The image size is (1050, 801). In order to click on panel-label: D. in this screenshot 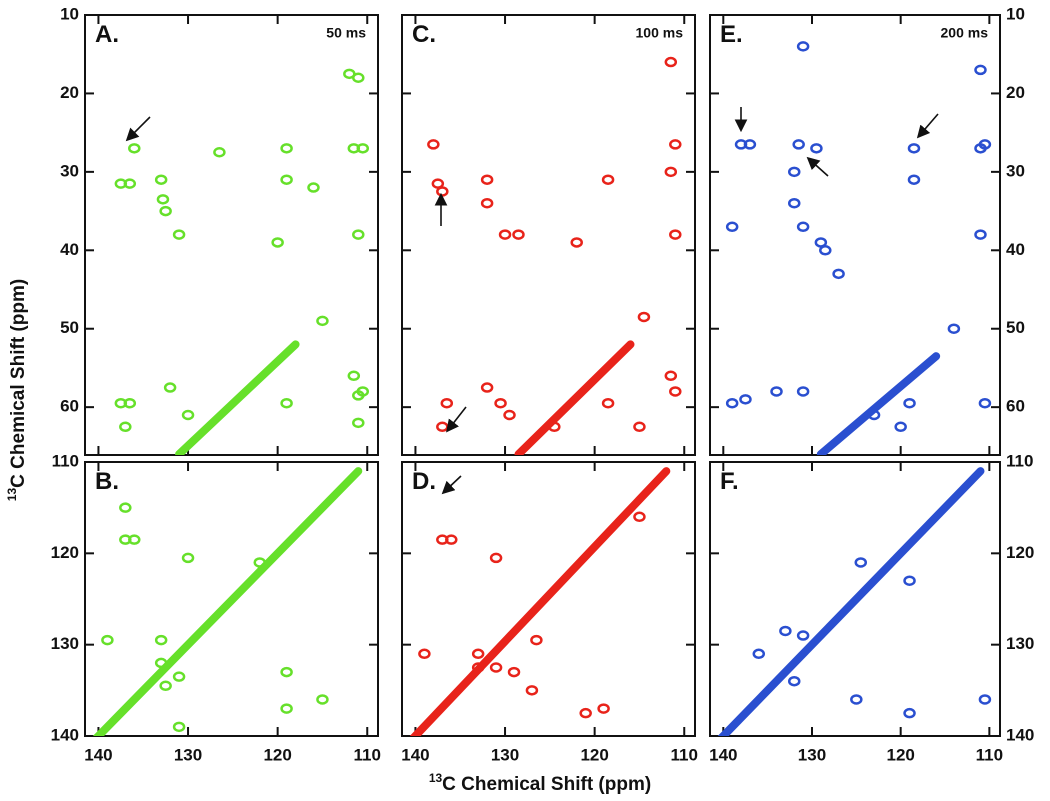, I will do `click(424, 481)`.